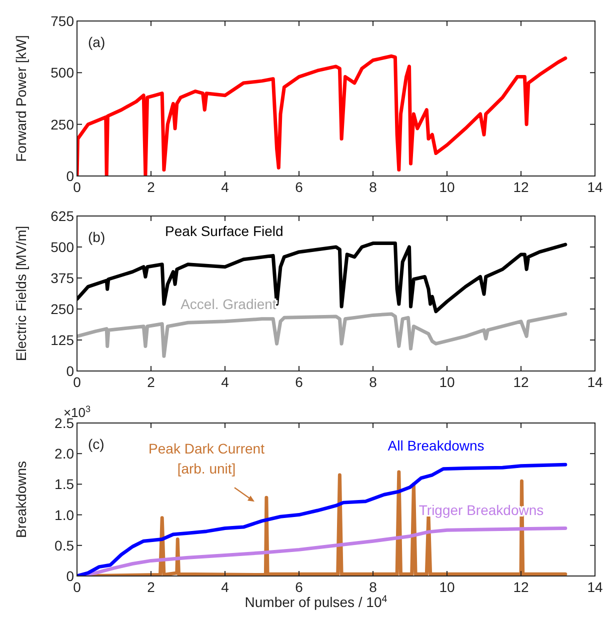  Describe the element at coordinates (21, 294) in the screenshot. I see `y-axis-title: Electric Fields [MV/m]` at that location.